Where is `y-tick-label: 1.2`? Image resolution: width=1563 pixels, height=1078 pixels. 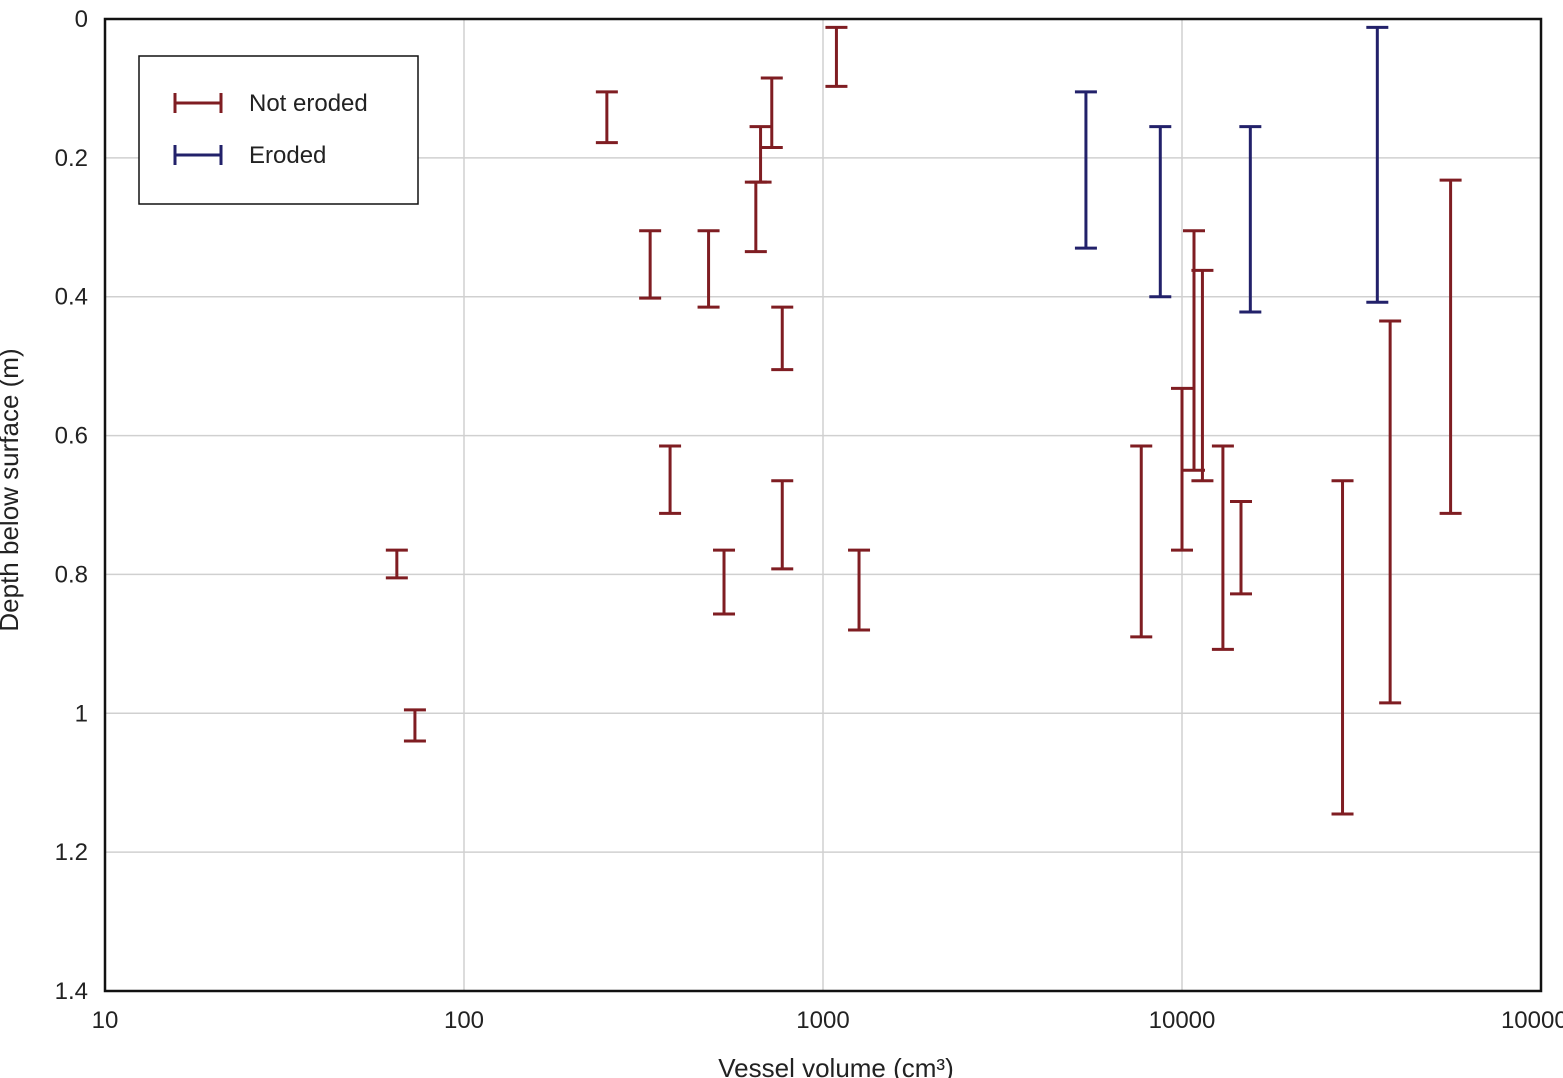 y-tick-label: 1.2 is located at coordinates (71, 852).